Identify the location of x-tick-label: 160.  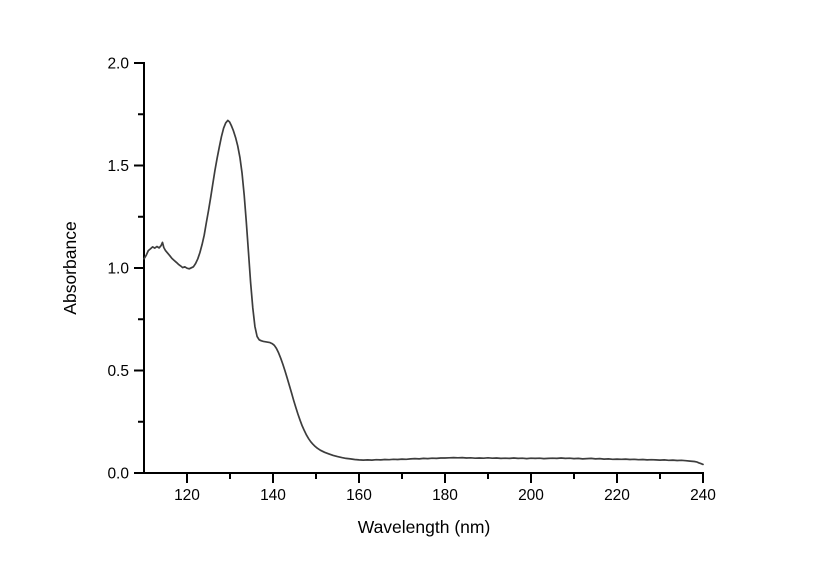
(359, 495).